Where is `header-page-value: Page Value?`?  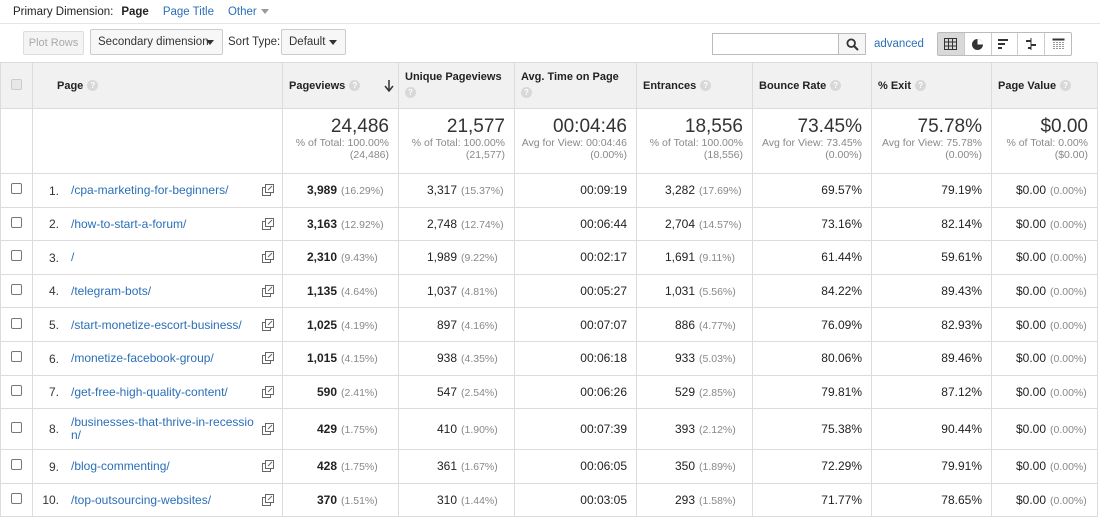 header-page-value: Page Value? is located at coordinates (1044, 85).